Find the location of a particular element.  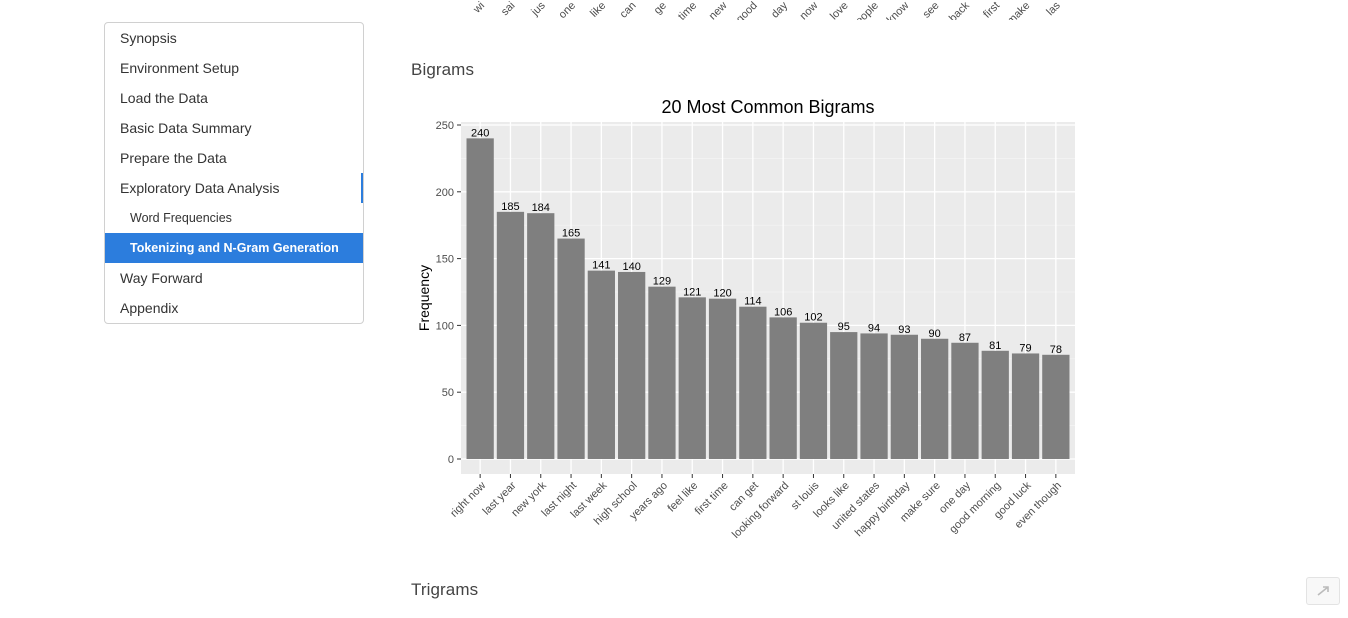

toc-item-appendix: Appendix is located at coordinates (149, 308).